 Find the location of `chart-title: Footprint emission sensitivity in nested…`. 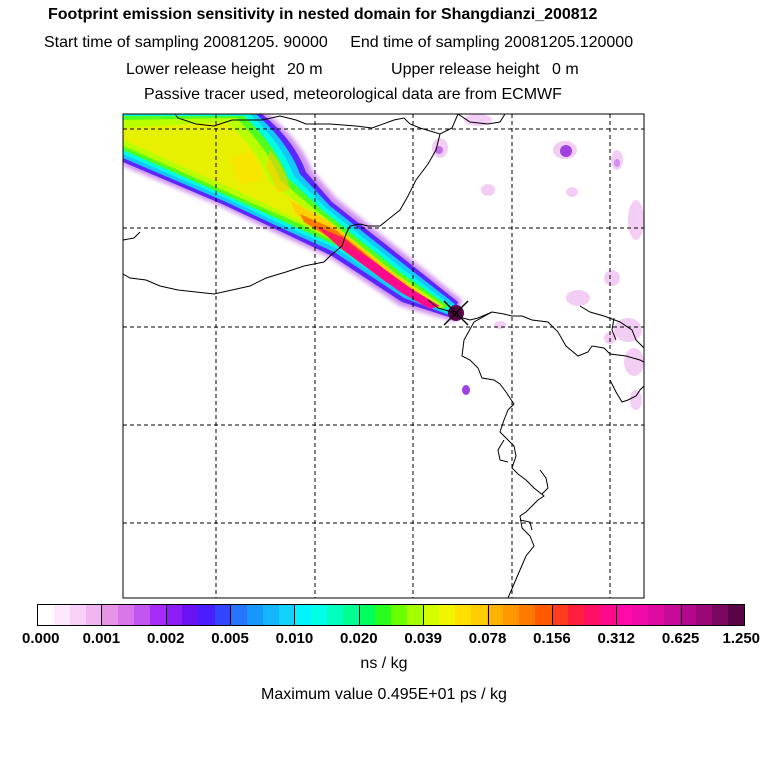

chart-title: Footprint emission sensitivity in nested… is located at coordinates (323, 14).